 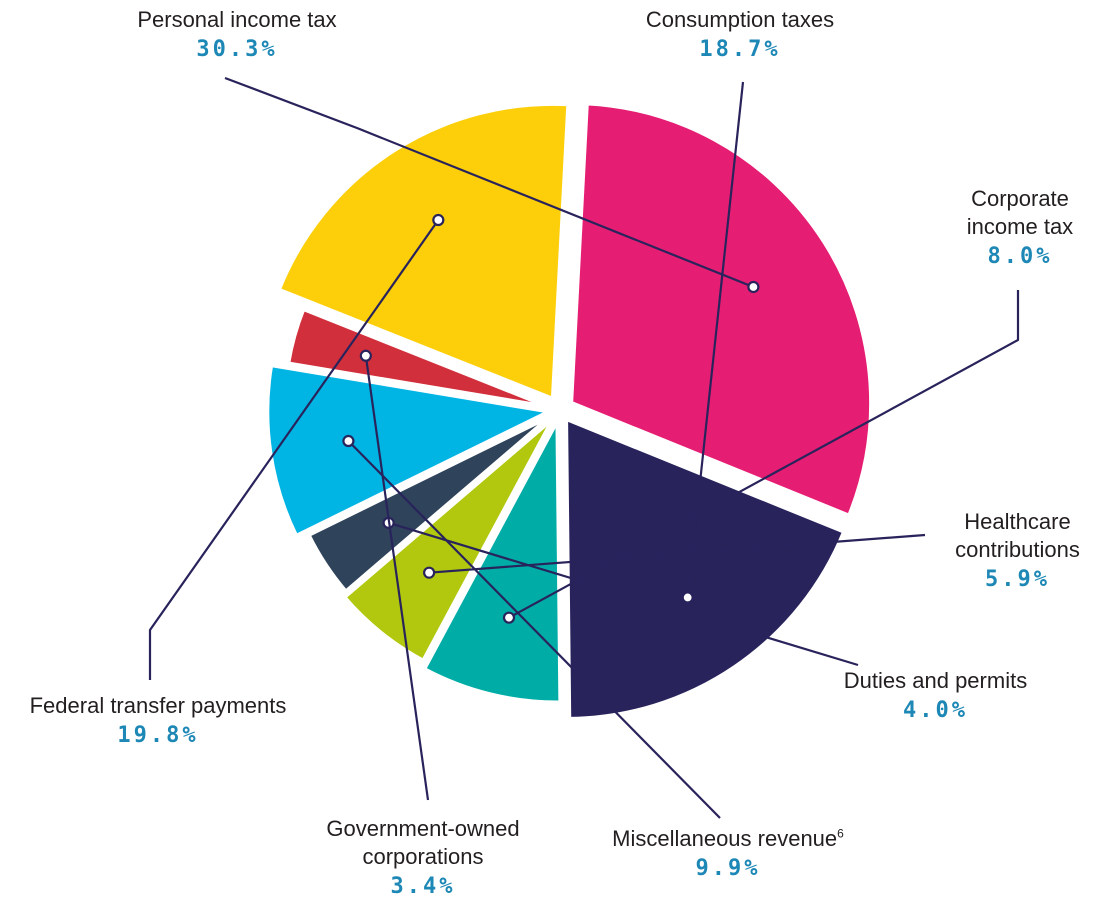 What do you see at coordinates (728, 854) in the screenshot?
I see `label-miscellaneous-revenue: Miscellaneous revenue6 9.9%` at bounding box center [728, 854].